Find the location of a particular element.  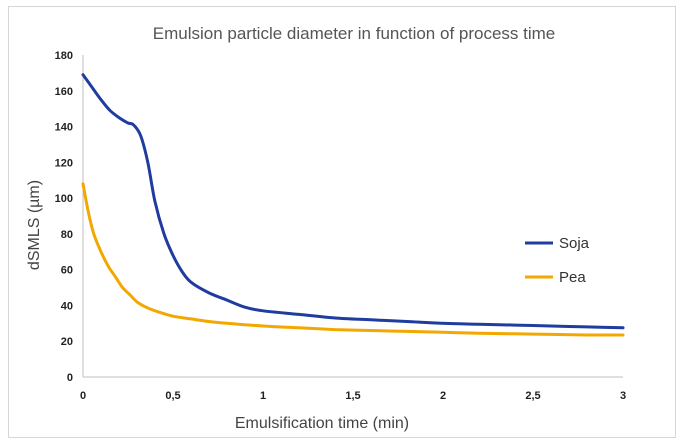

y-tick-label: 180 is located at coordinates (64, 56).